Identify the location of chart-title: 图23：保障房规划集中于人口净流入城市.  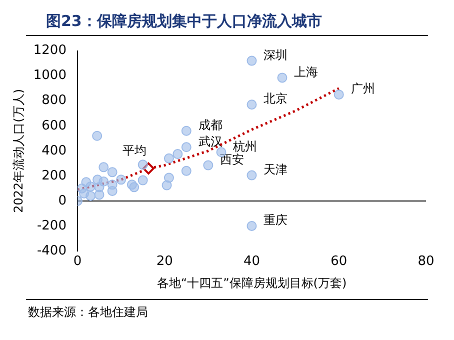
(227, 22).